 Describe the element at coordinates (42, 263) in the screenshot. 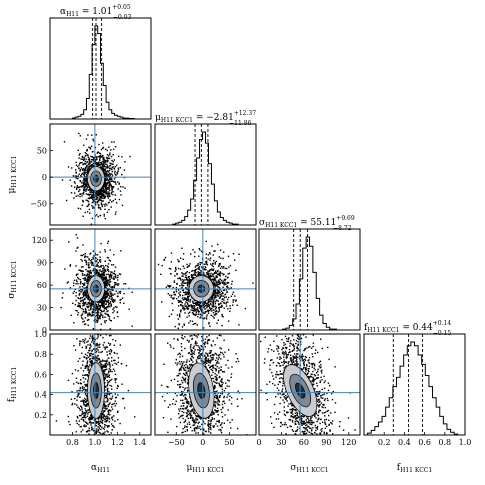

I see `y-tick-label: 90` at that location.